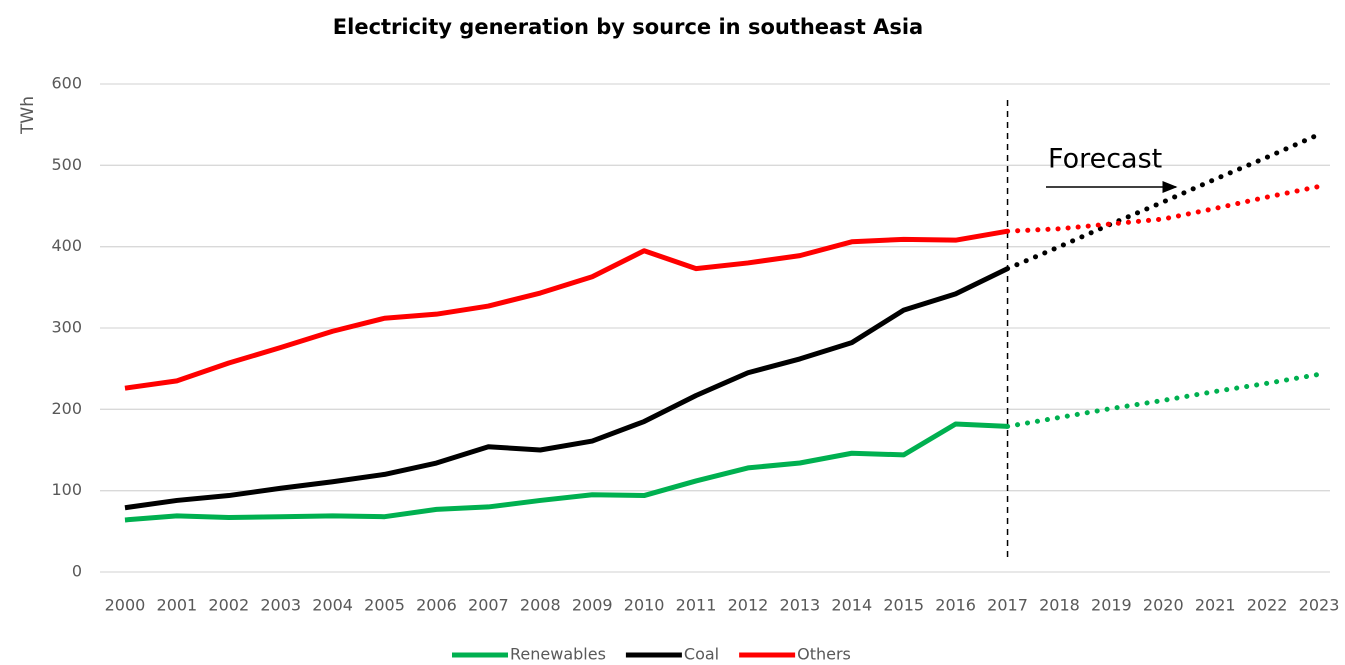 This screenshot has height=665, width=1345. Describe the element at coordinates (66, 164) in the screenshot. I see `y-tick-label: 500` at that location.